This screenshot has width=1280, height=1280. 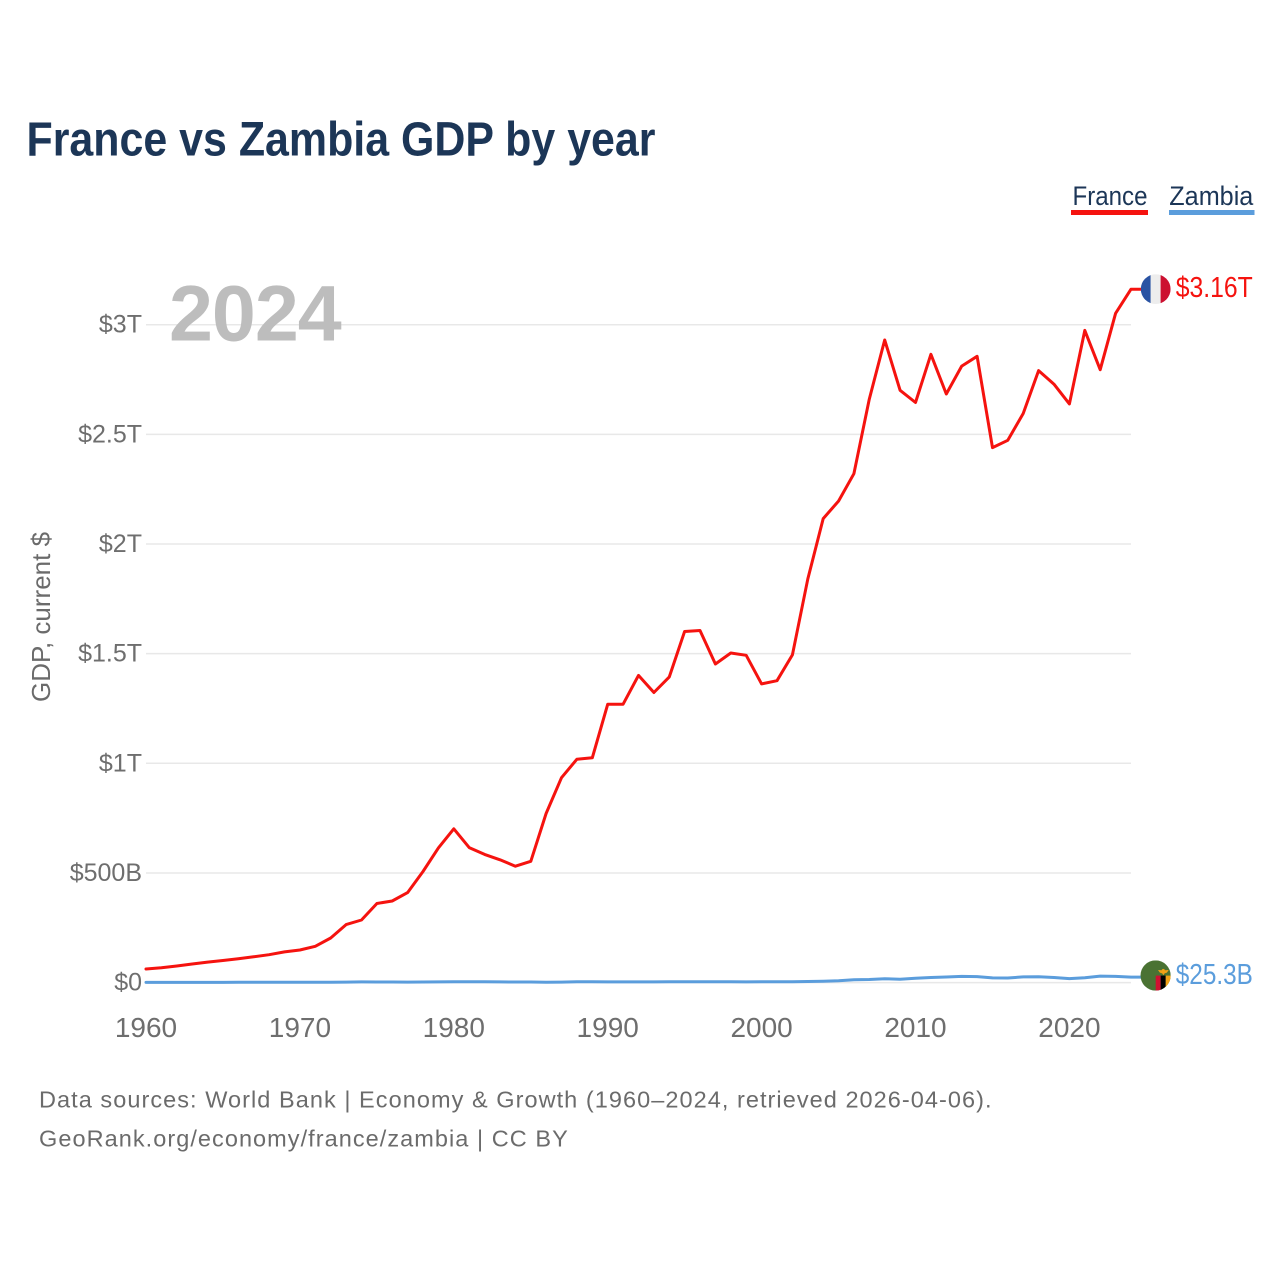 What do you see at coordinates (255, 313) in the screenshot?
I see `svg-text: 2024` at bounding box center [255, 313].